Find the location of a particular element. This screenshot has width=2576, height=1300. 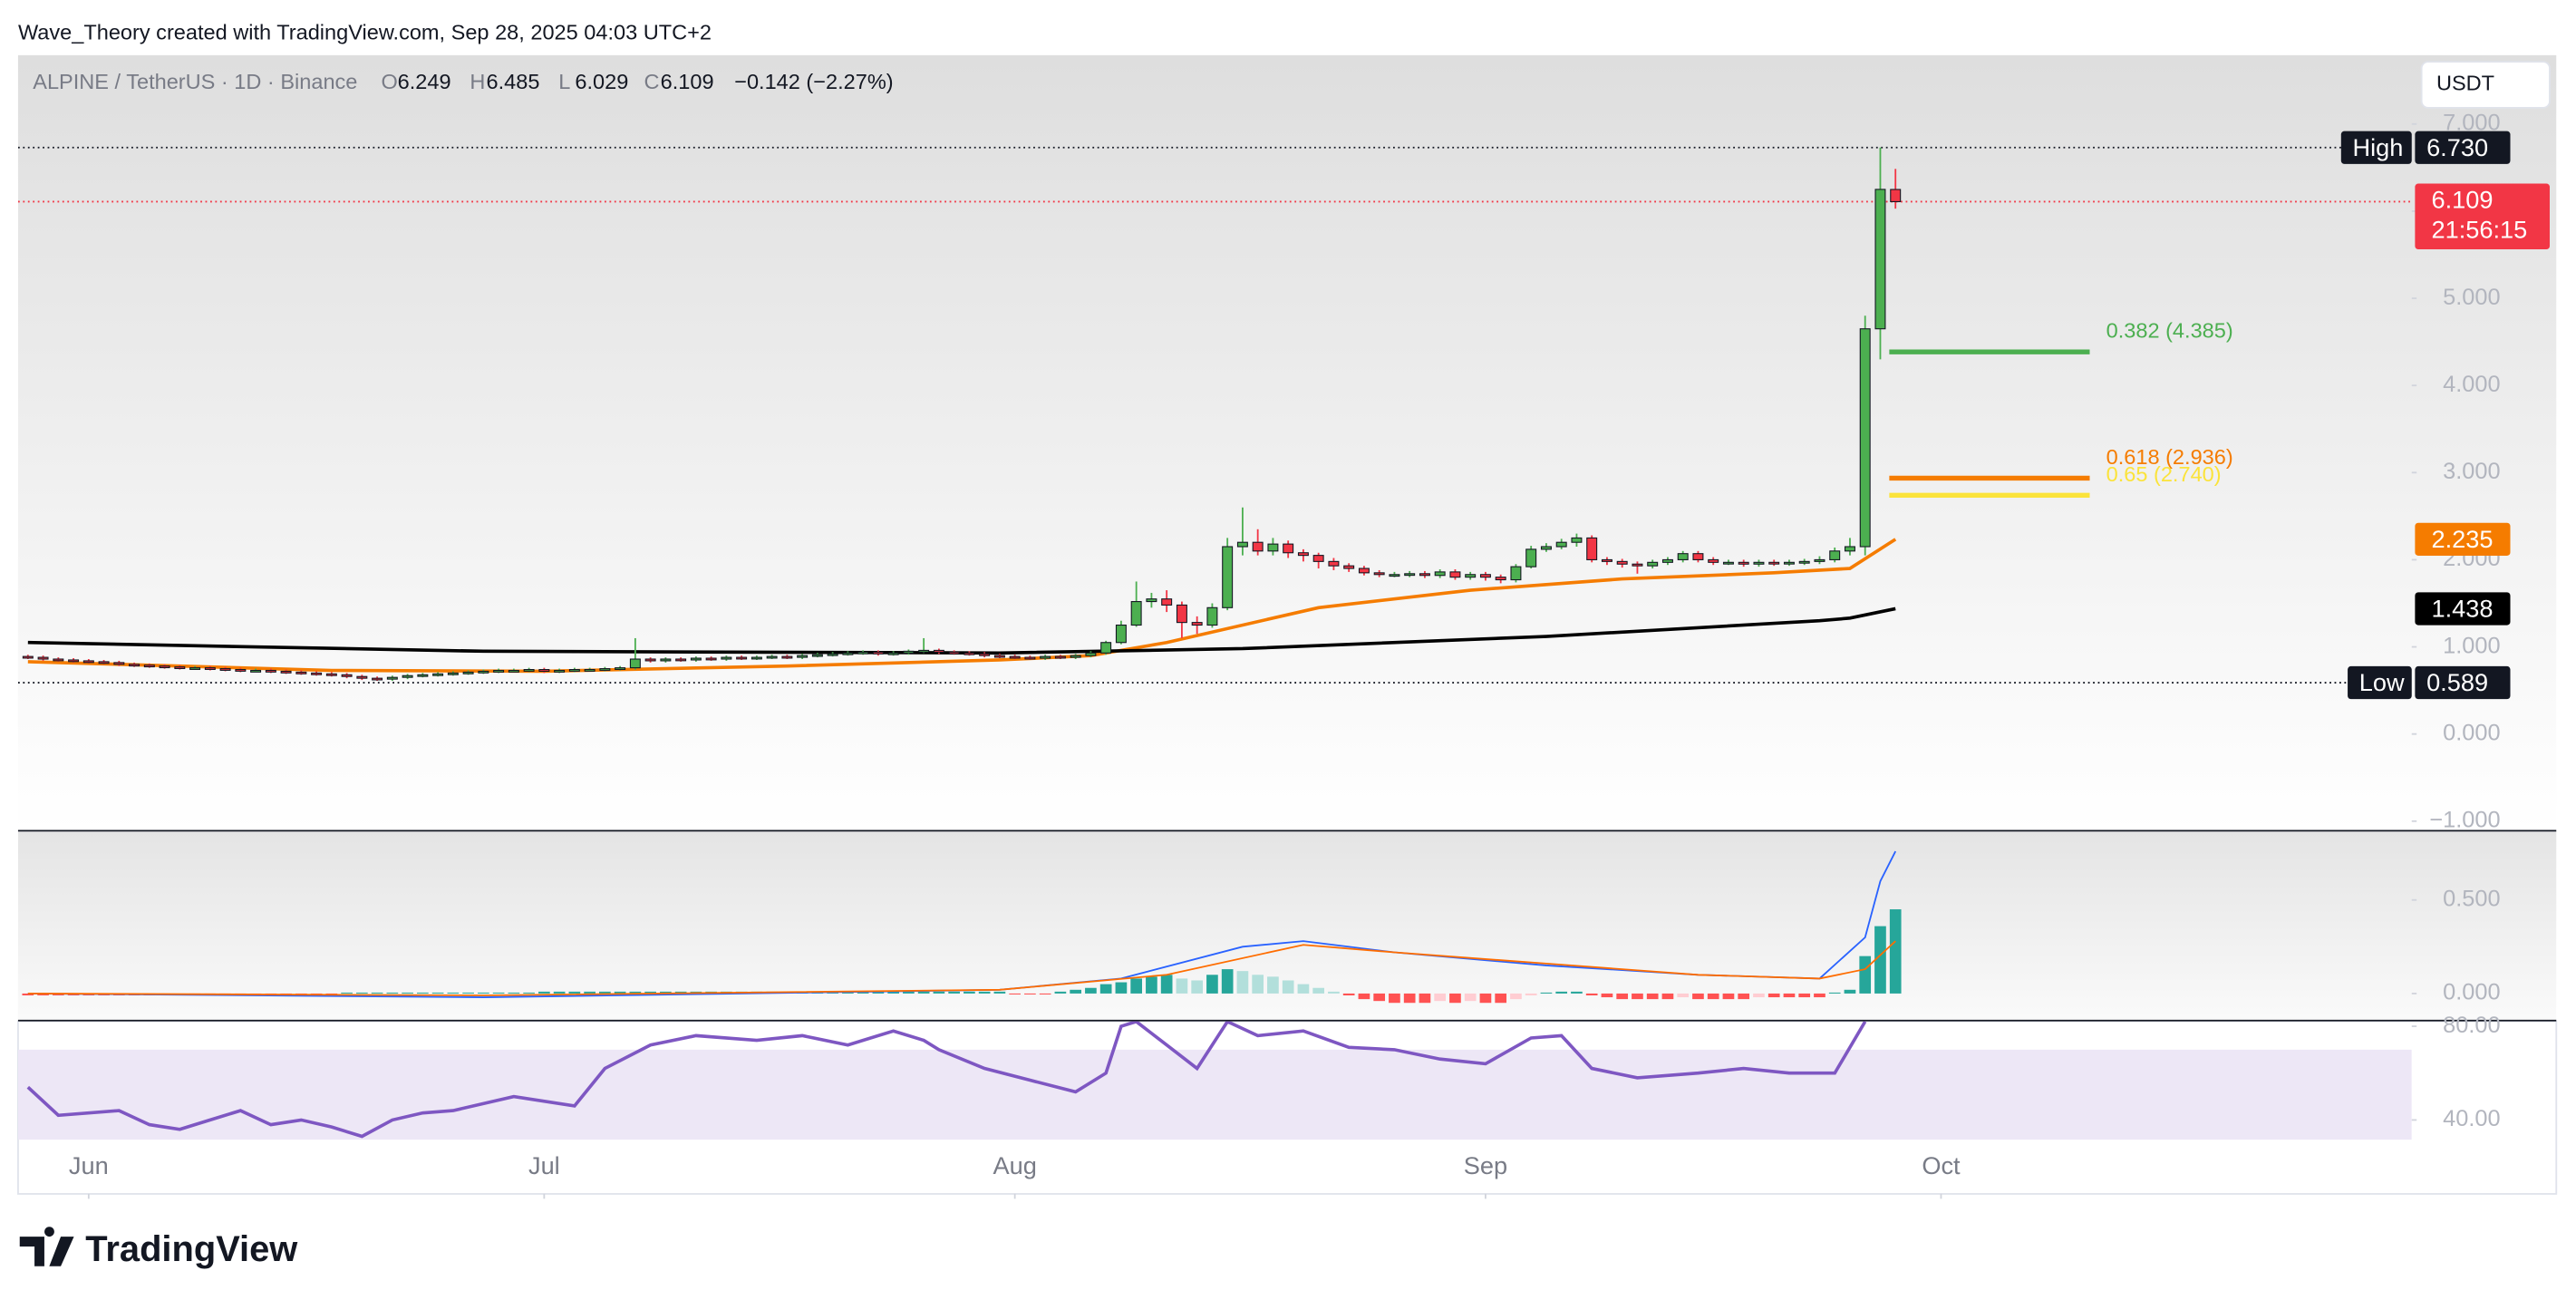

fib-label: 0.382 (4.385) is located at coordinates (2169, 331).